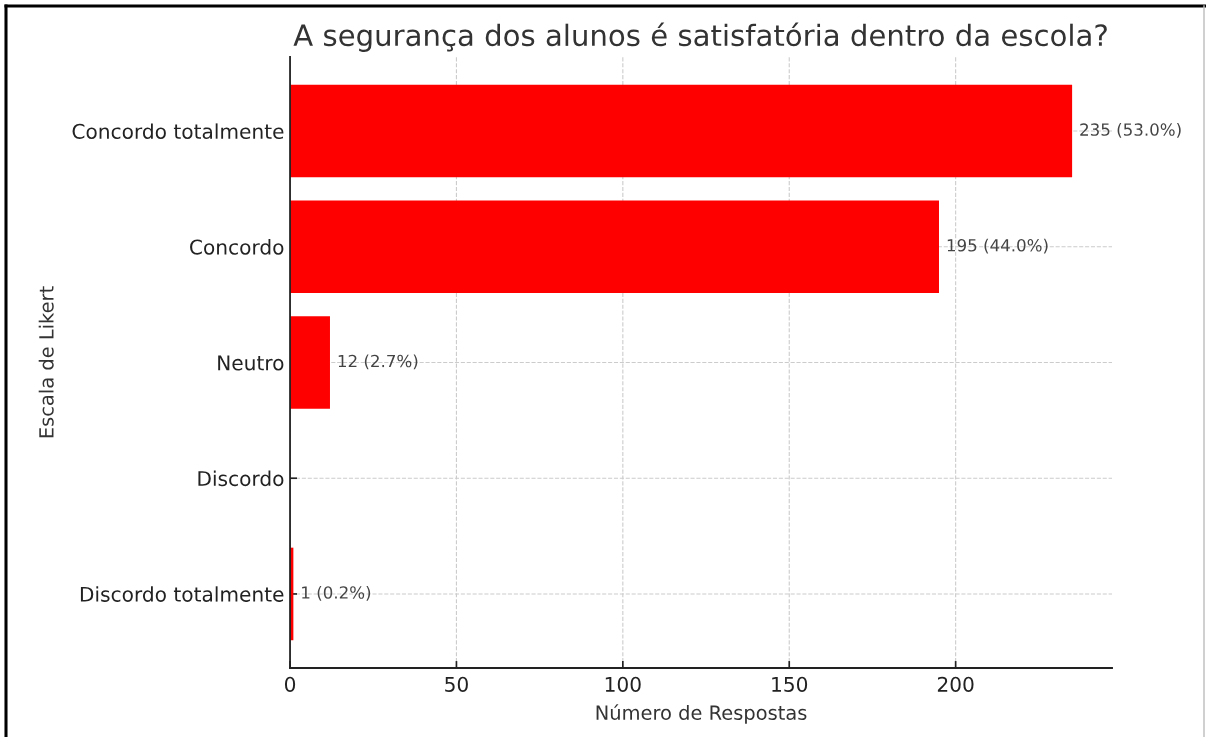  What do you see at coordinates (623, 684) in the screenshot?
I see `x-tick-label: 100` at bounding box center [623, 684].